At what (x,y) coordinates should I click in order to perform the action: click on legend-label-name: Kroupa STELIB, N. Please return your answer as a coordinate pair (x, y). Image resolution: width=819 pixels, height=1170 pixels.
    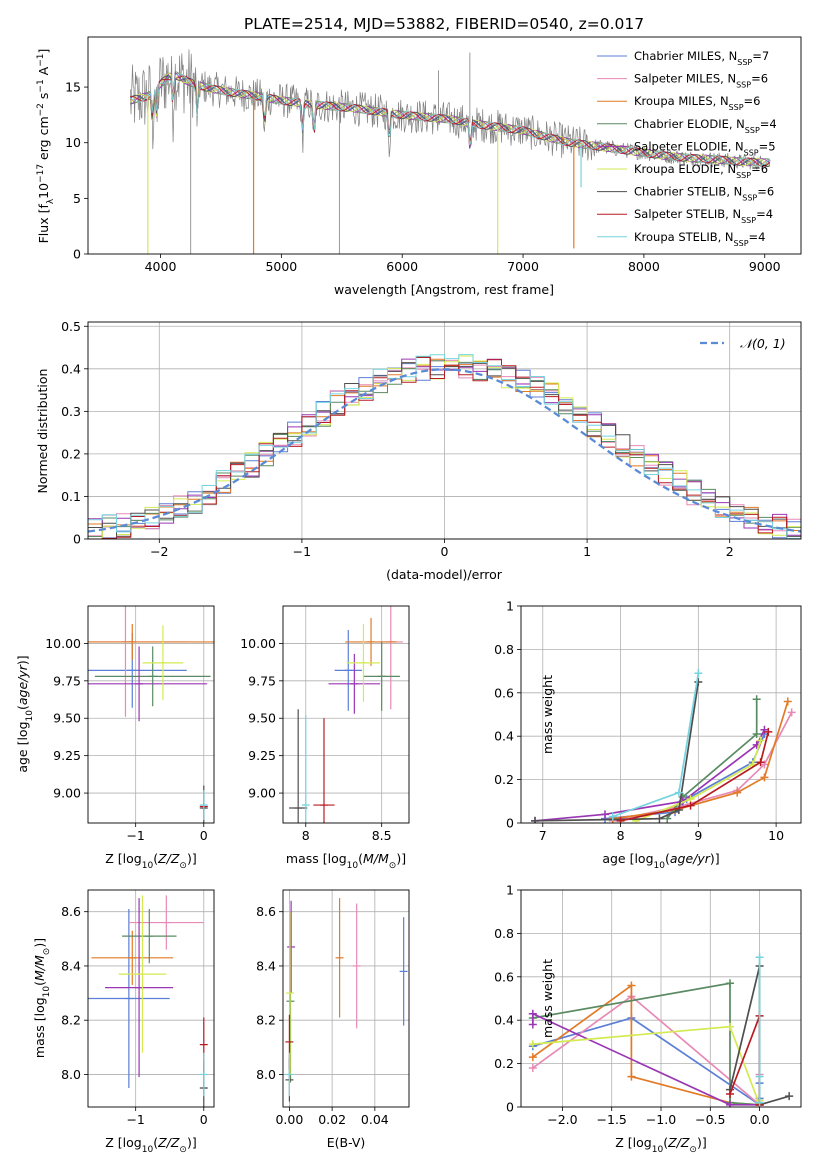
    Looking at the image, I should click on (684, 237).